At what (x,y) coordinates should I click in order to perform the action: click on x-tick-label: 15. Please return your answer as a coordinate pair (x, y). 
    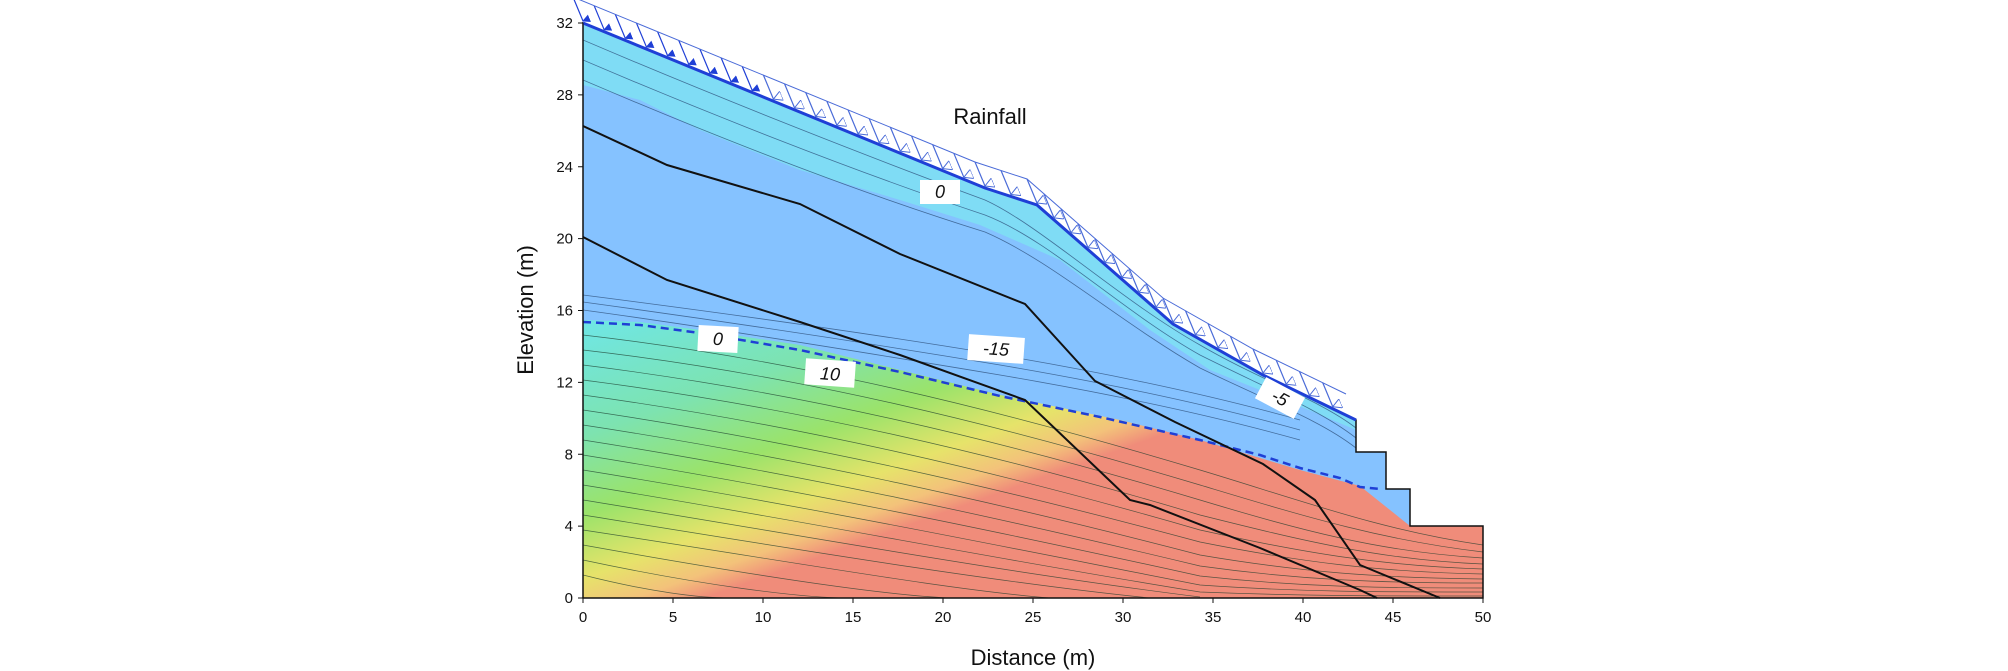
    Looking at the image, I should click on (853, 617).